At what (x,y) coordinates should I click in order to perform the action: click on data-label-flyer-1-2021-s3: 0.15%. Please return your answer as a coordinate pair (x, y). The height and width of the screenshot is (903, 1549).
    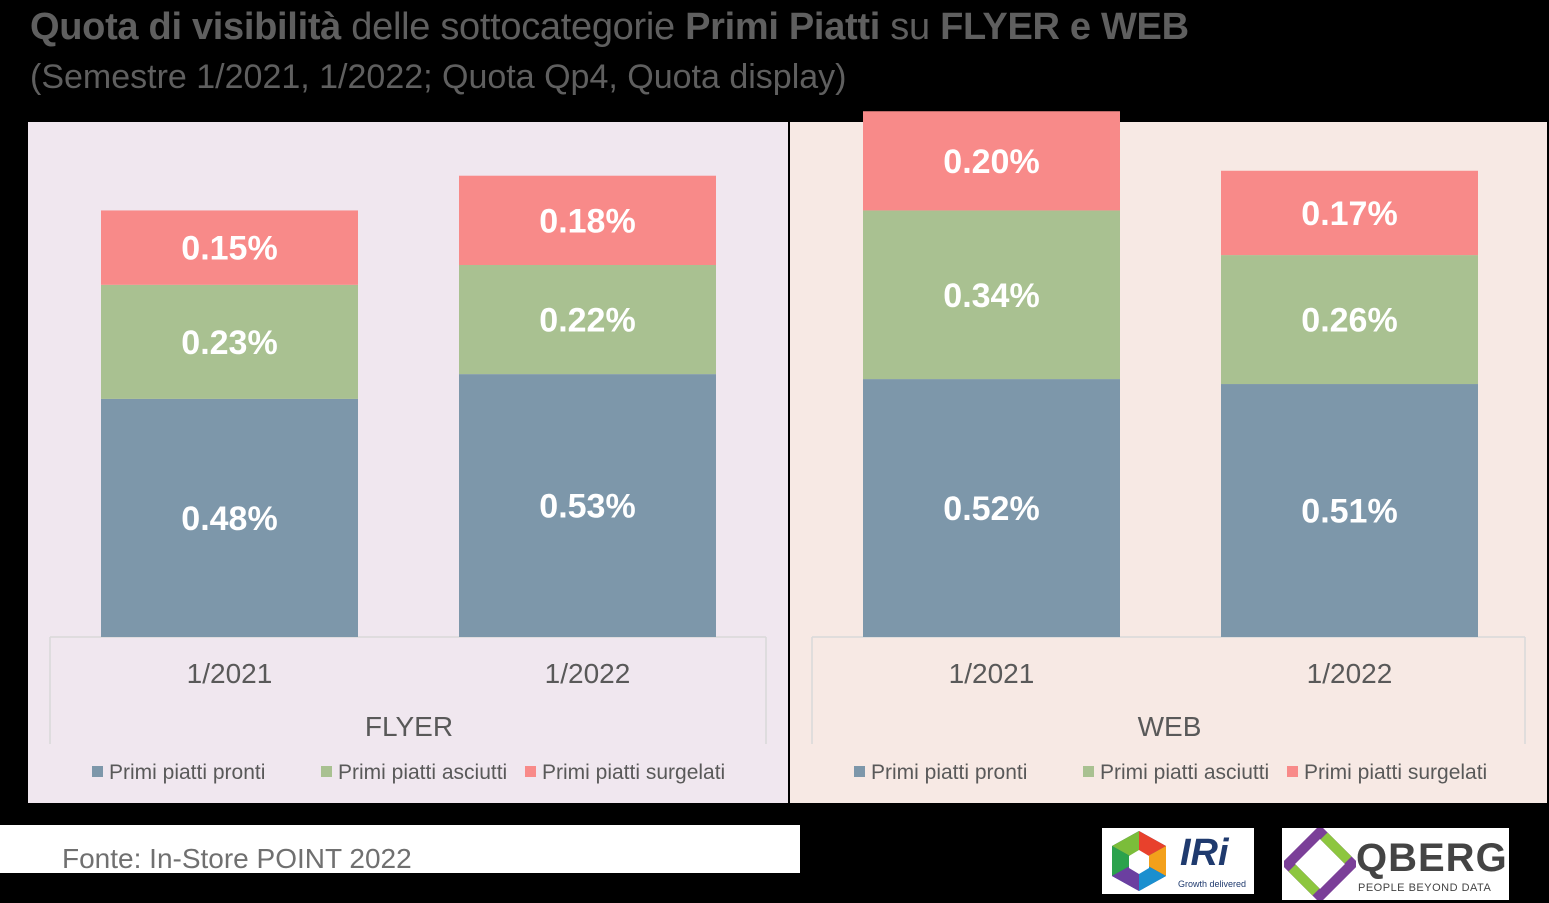
    Looking at the image, I should click on (229, 249).